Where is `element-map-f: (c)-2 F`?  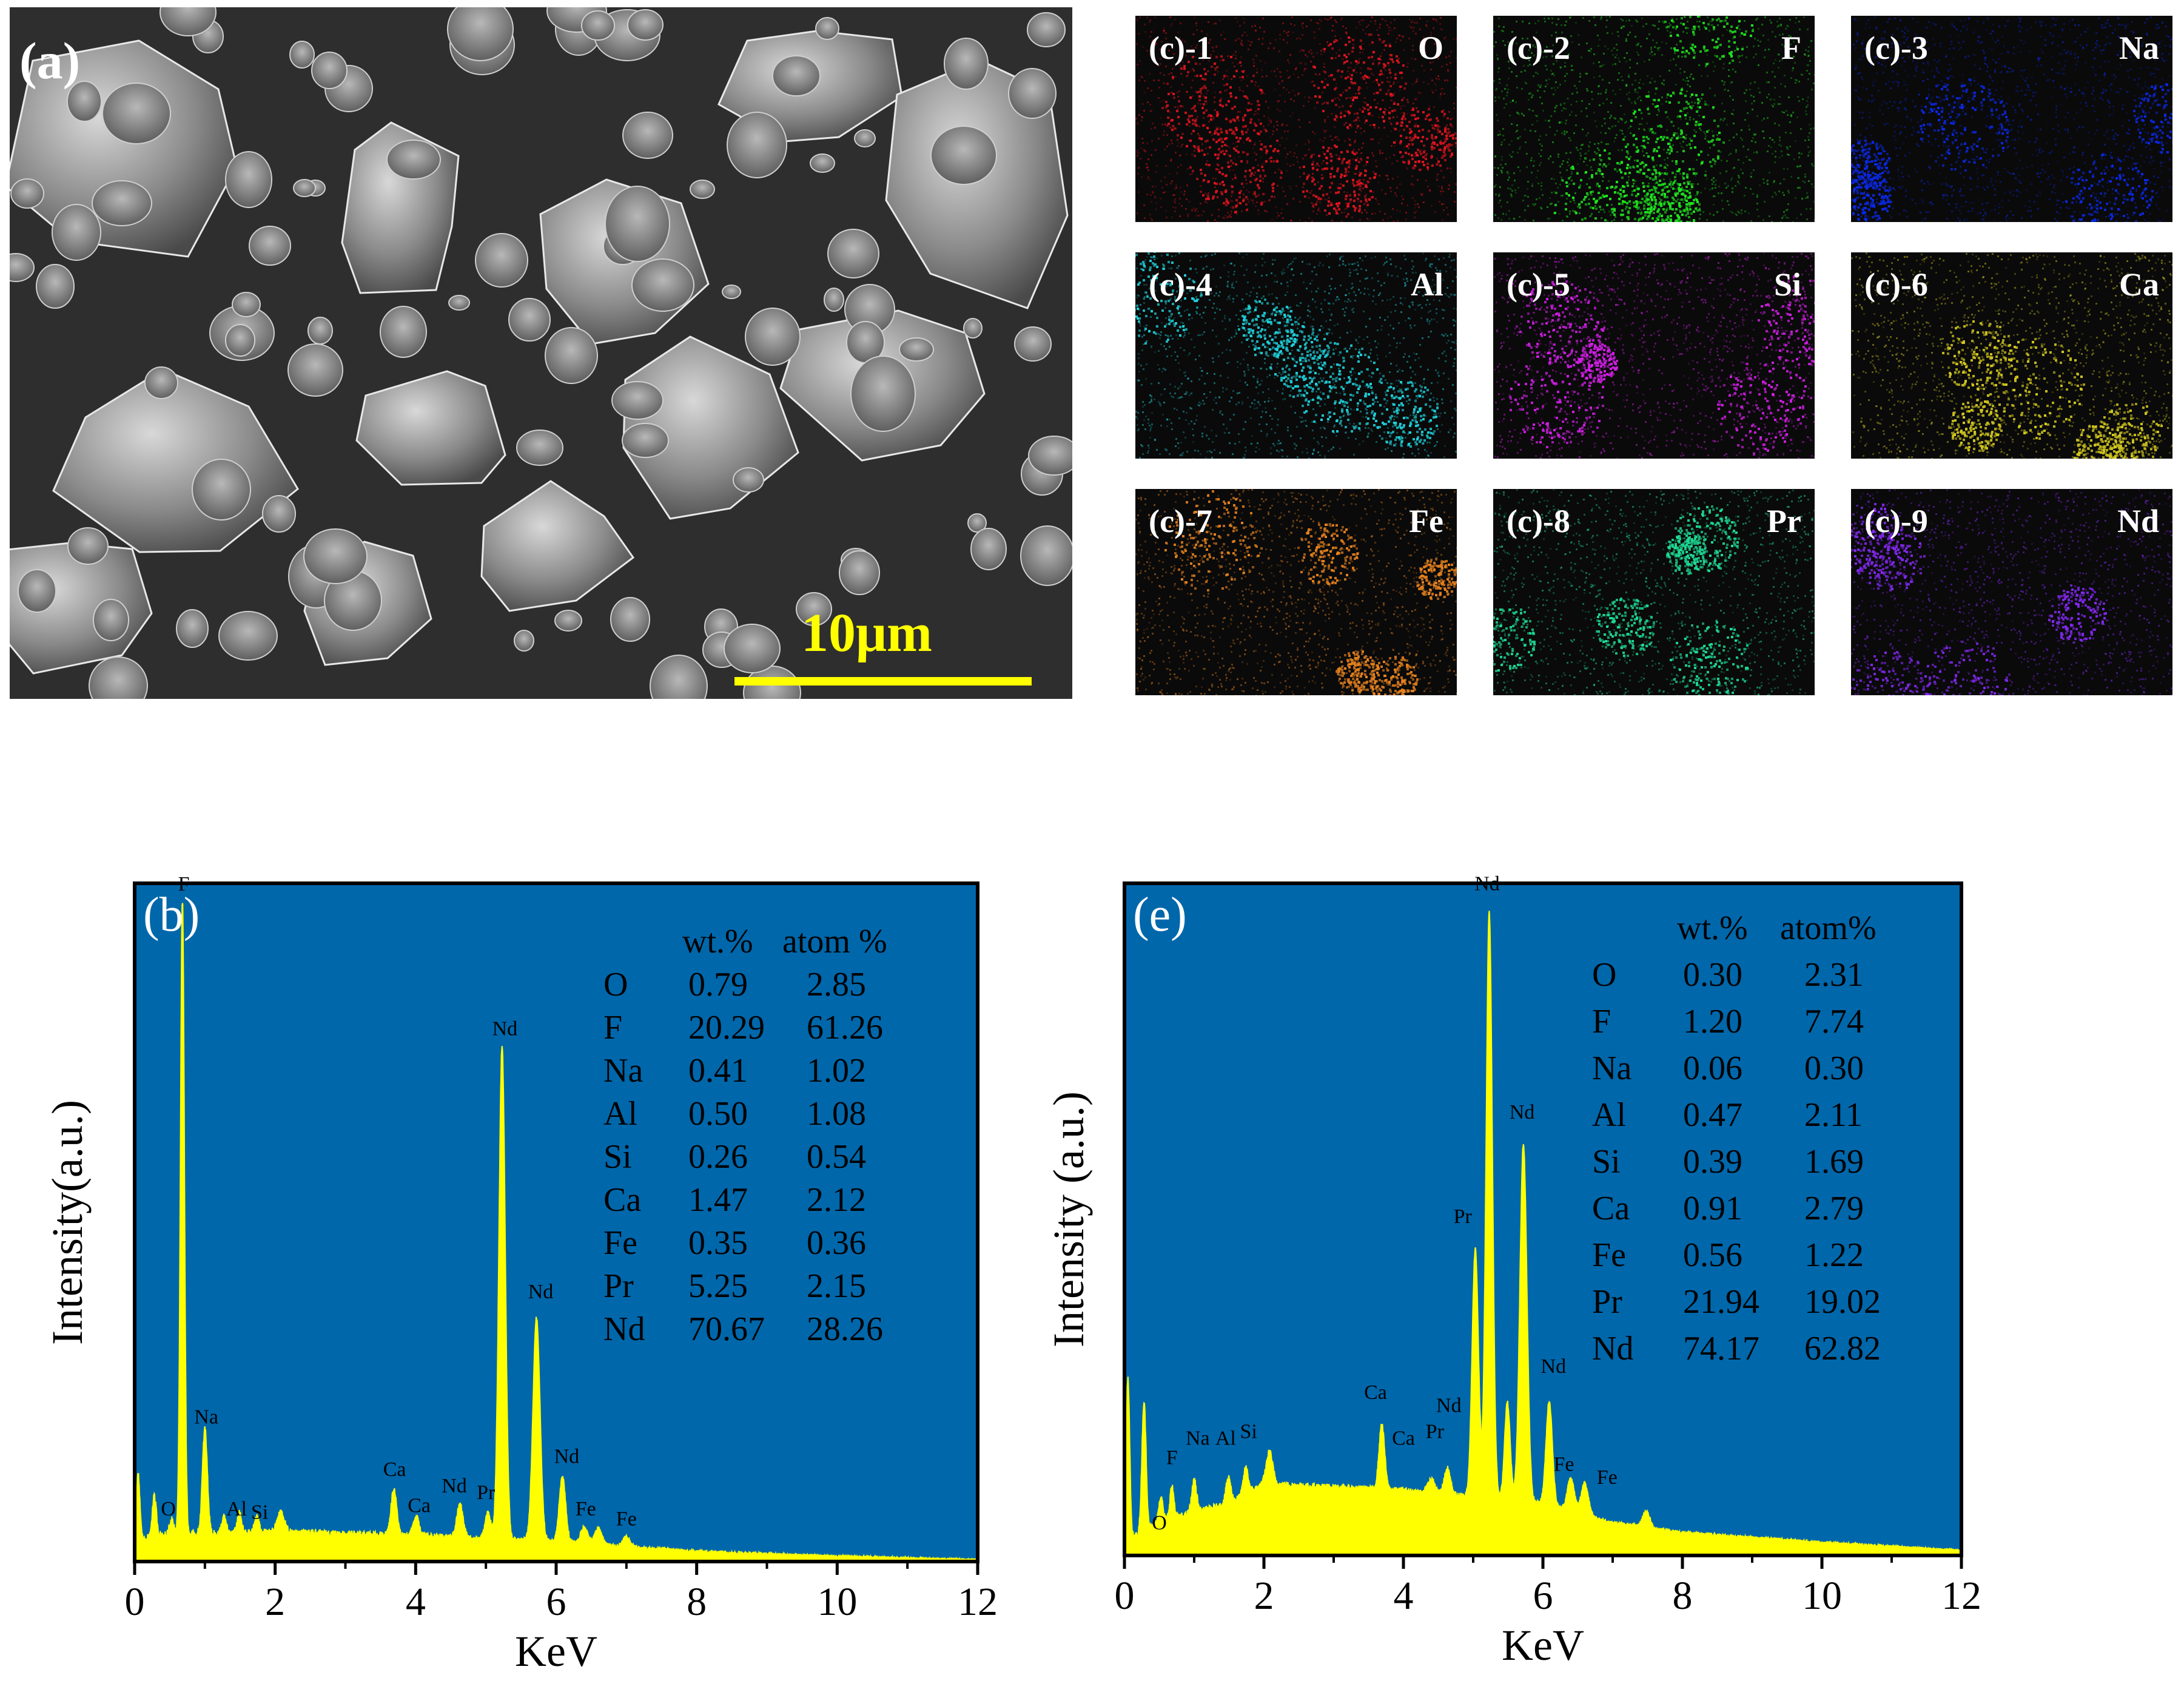 element-map-f: (c)-2 F is located at coordinates (1654, 119).